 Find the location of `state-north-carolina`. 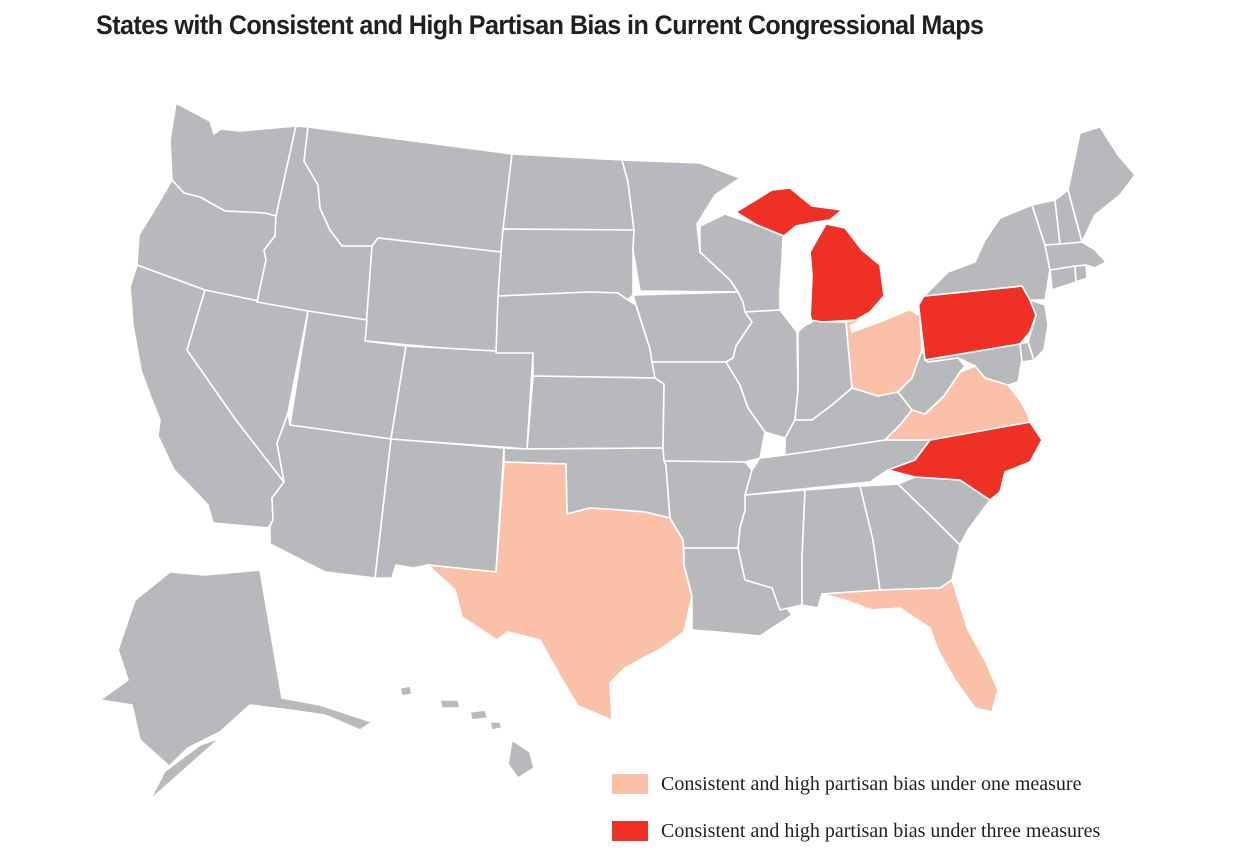

state-north-carolina is located at coordinates (965, 461).